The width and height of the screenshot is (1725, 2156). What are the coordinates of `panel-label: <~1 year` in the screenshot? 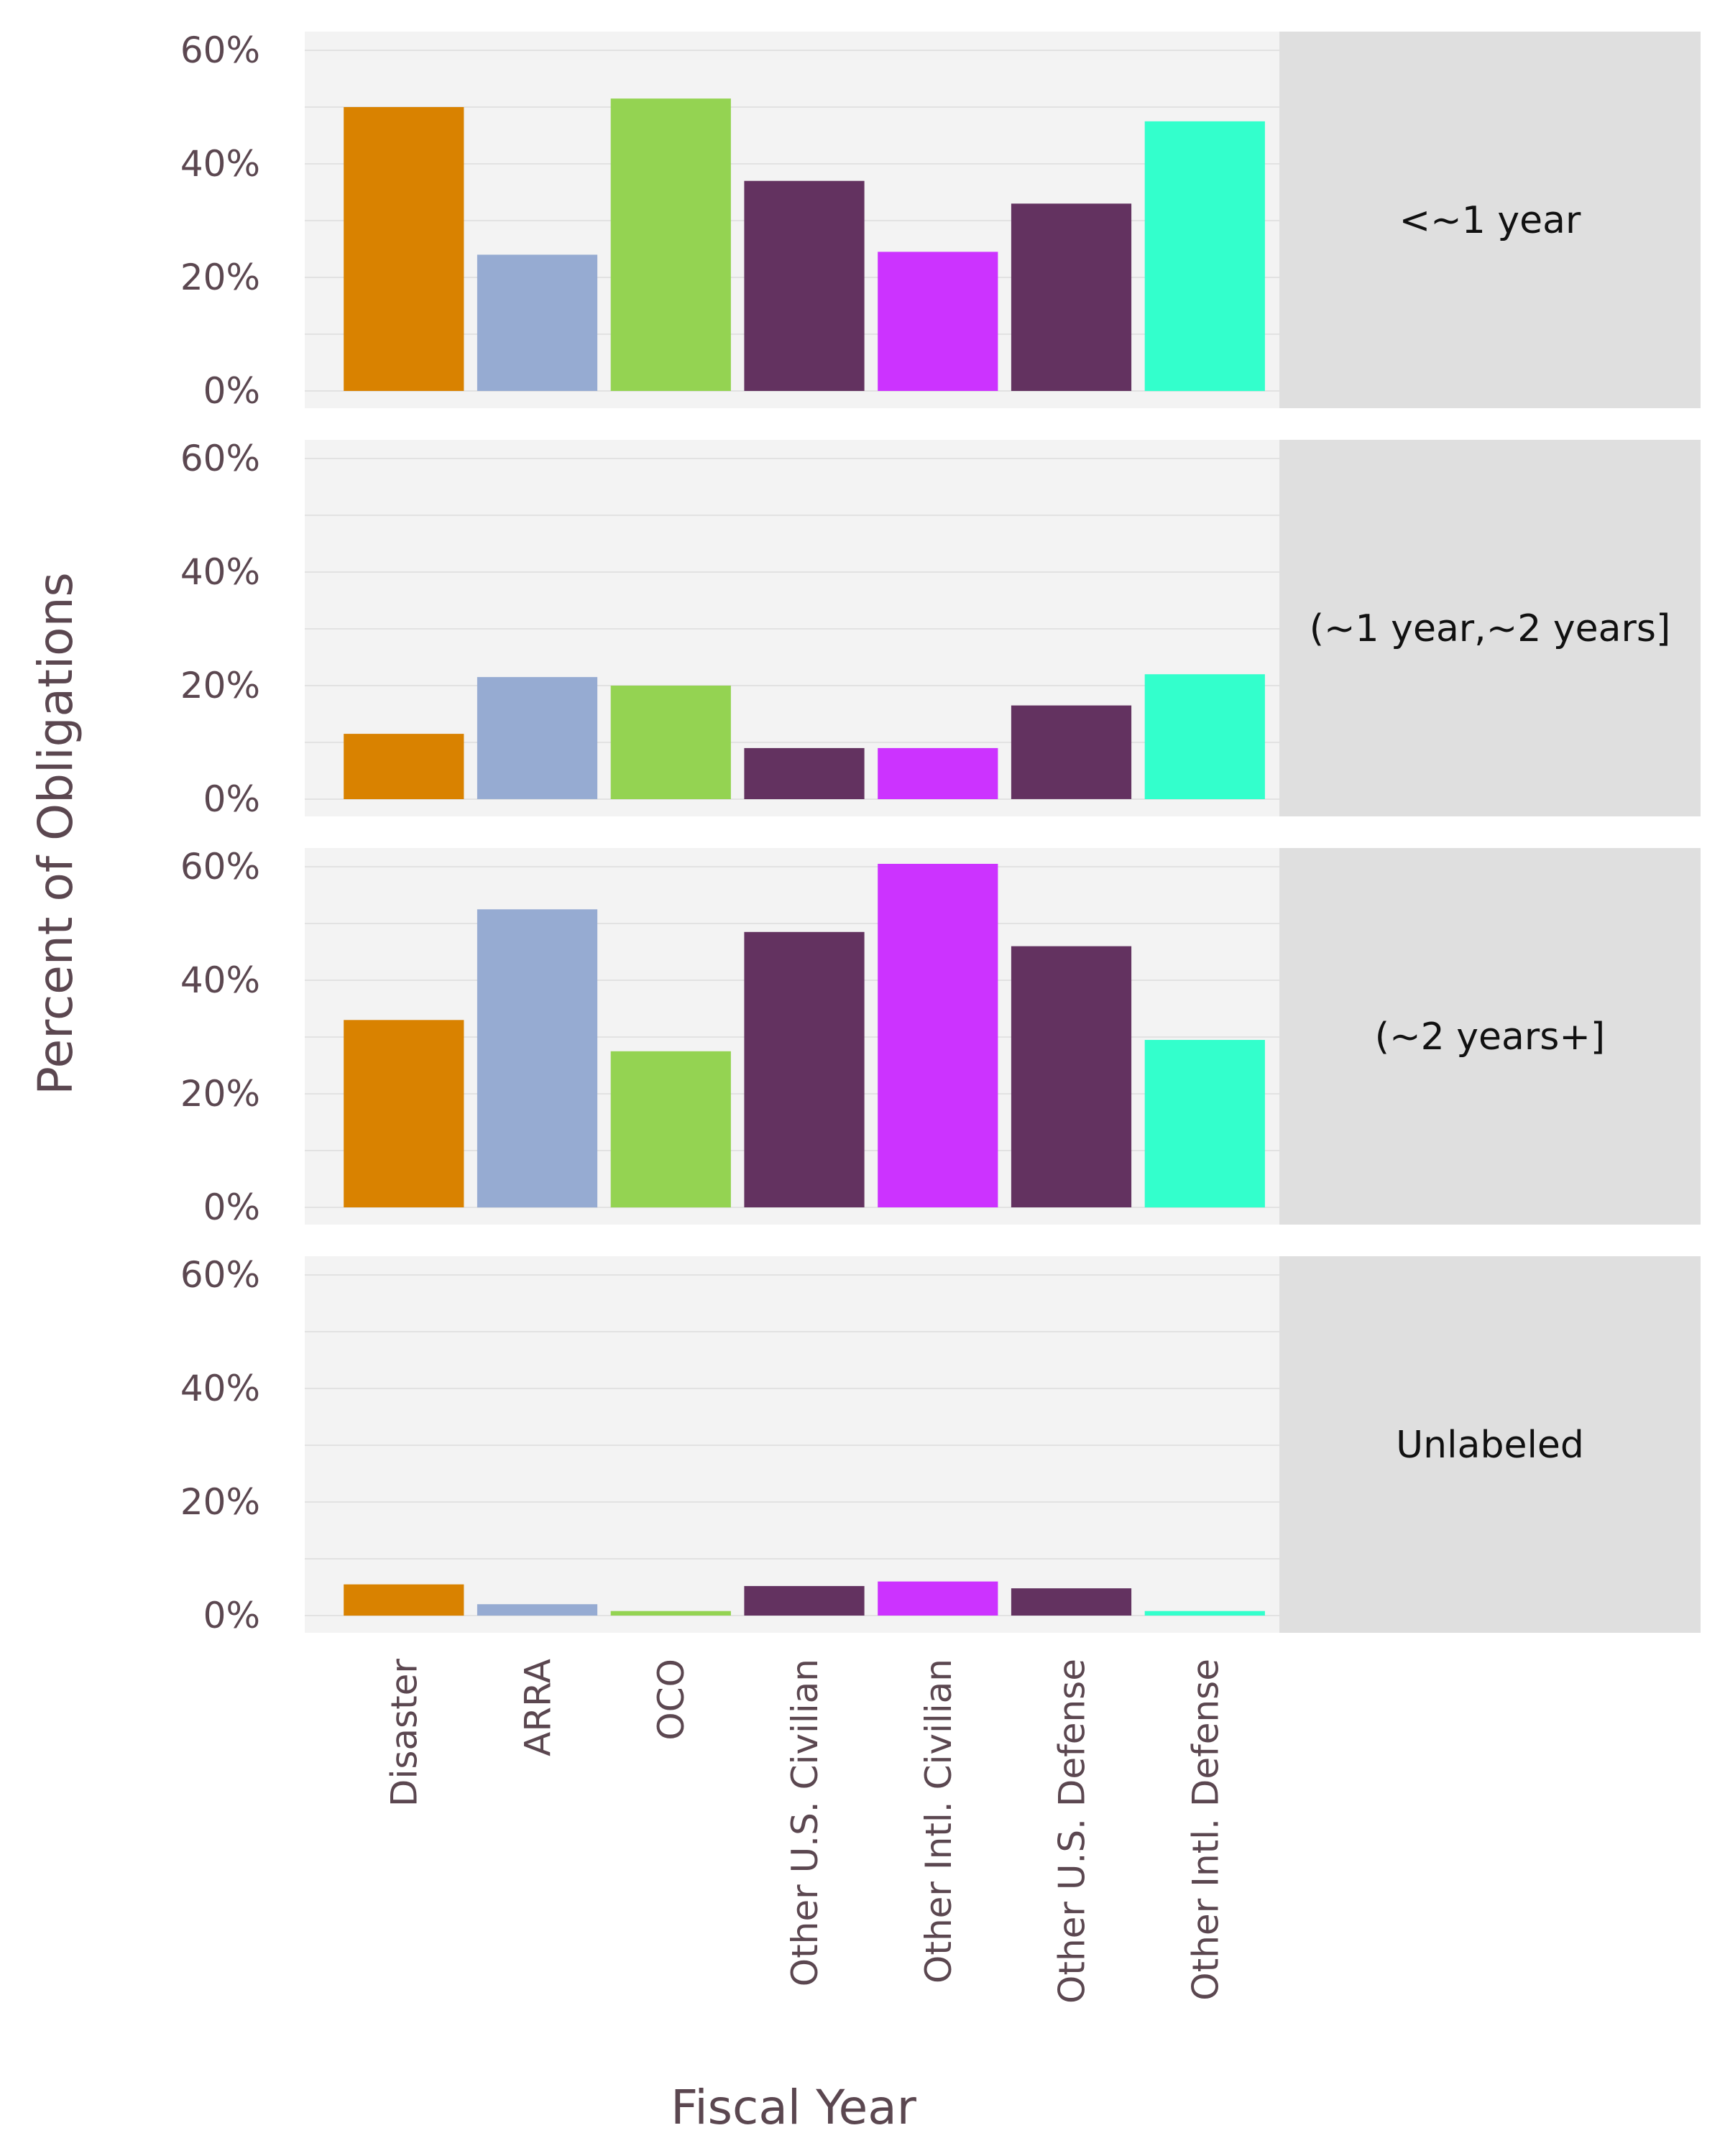 It's located at (1490, 220).